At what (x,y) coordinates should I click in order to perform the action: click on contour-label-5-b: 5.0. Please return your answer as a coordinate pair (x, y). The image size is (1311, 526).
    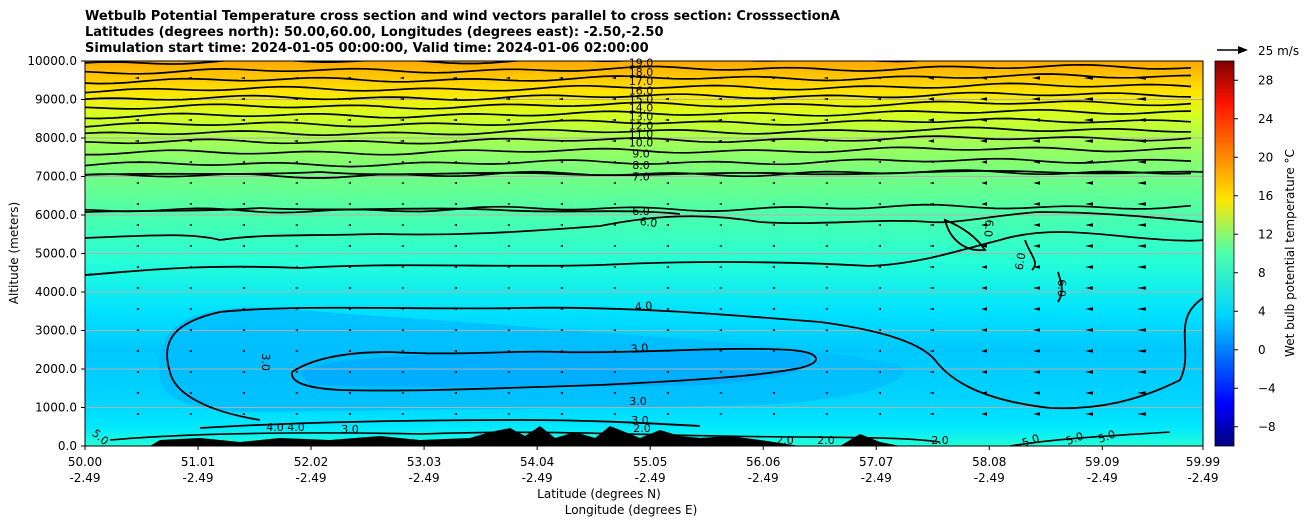
    Looking at the image, I should click on (1030, 441).